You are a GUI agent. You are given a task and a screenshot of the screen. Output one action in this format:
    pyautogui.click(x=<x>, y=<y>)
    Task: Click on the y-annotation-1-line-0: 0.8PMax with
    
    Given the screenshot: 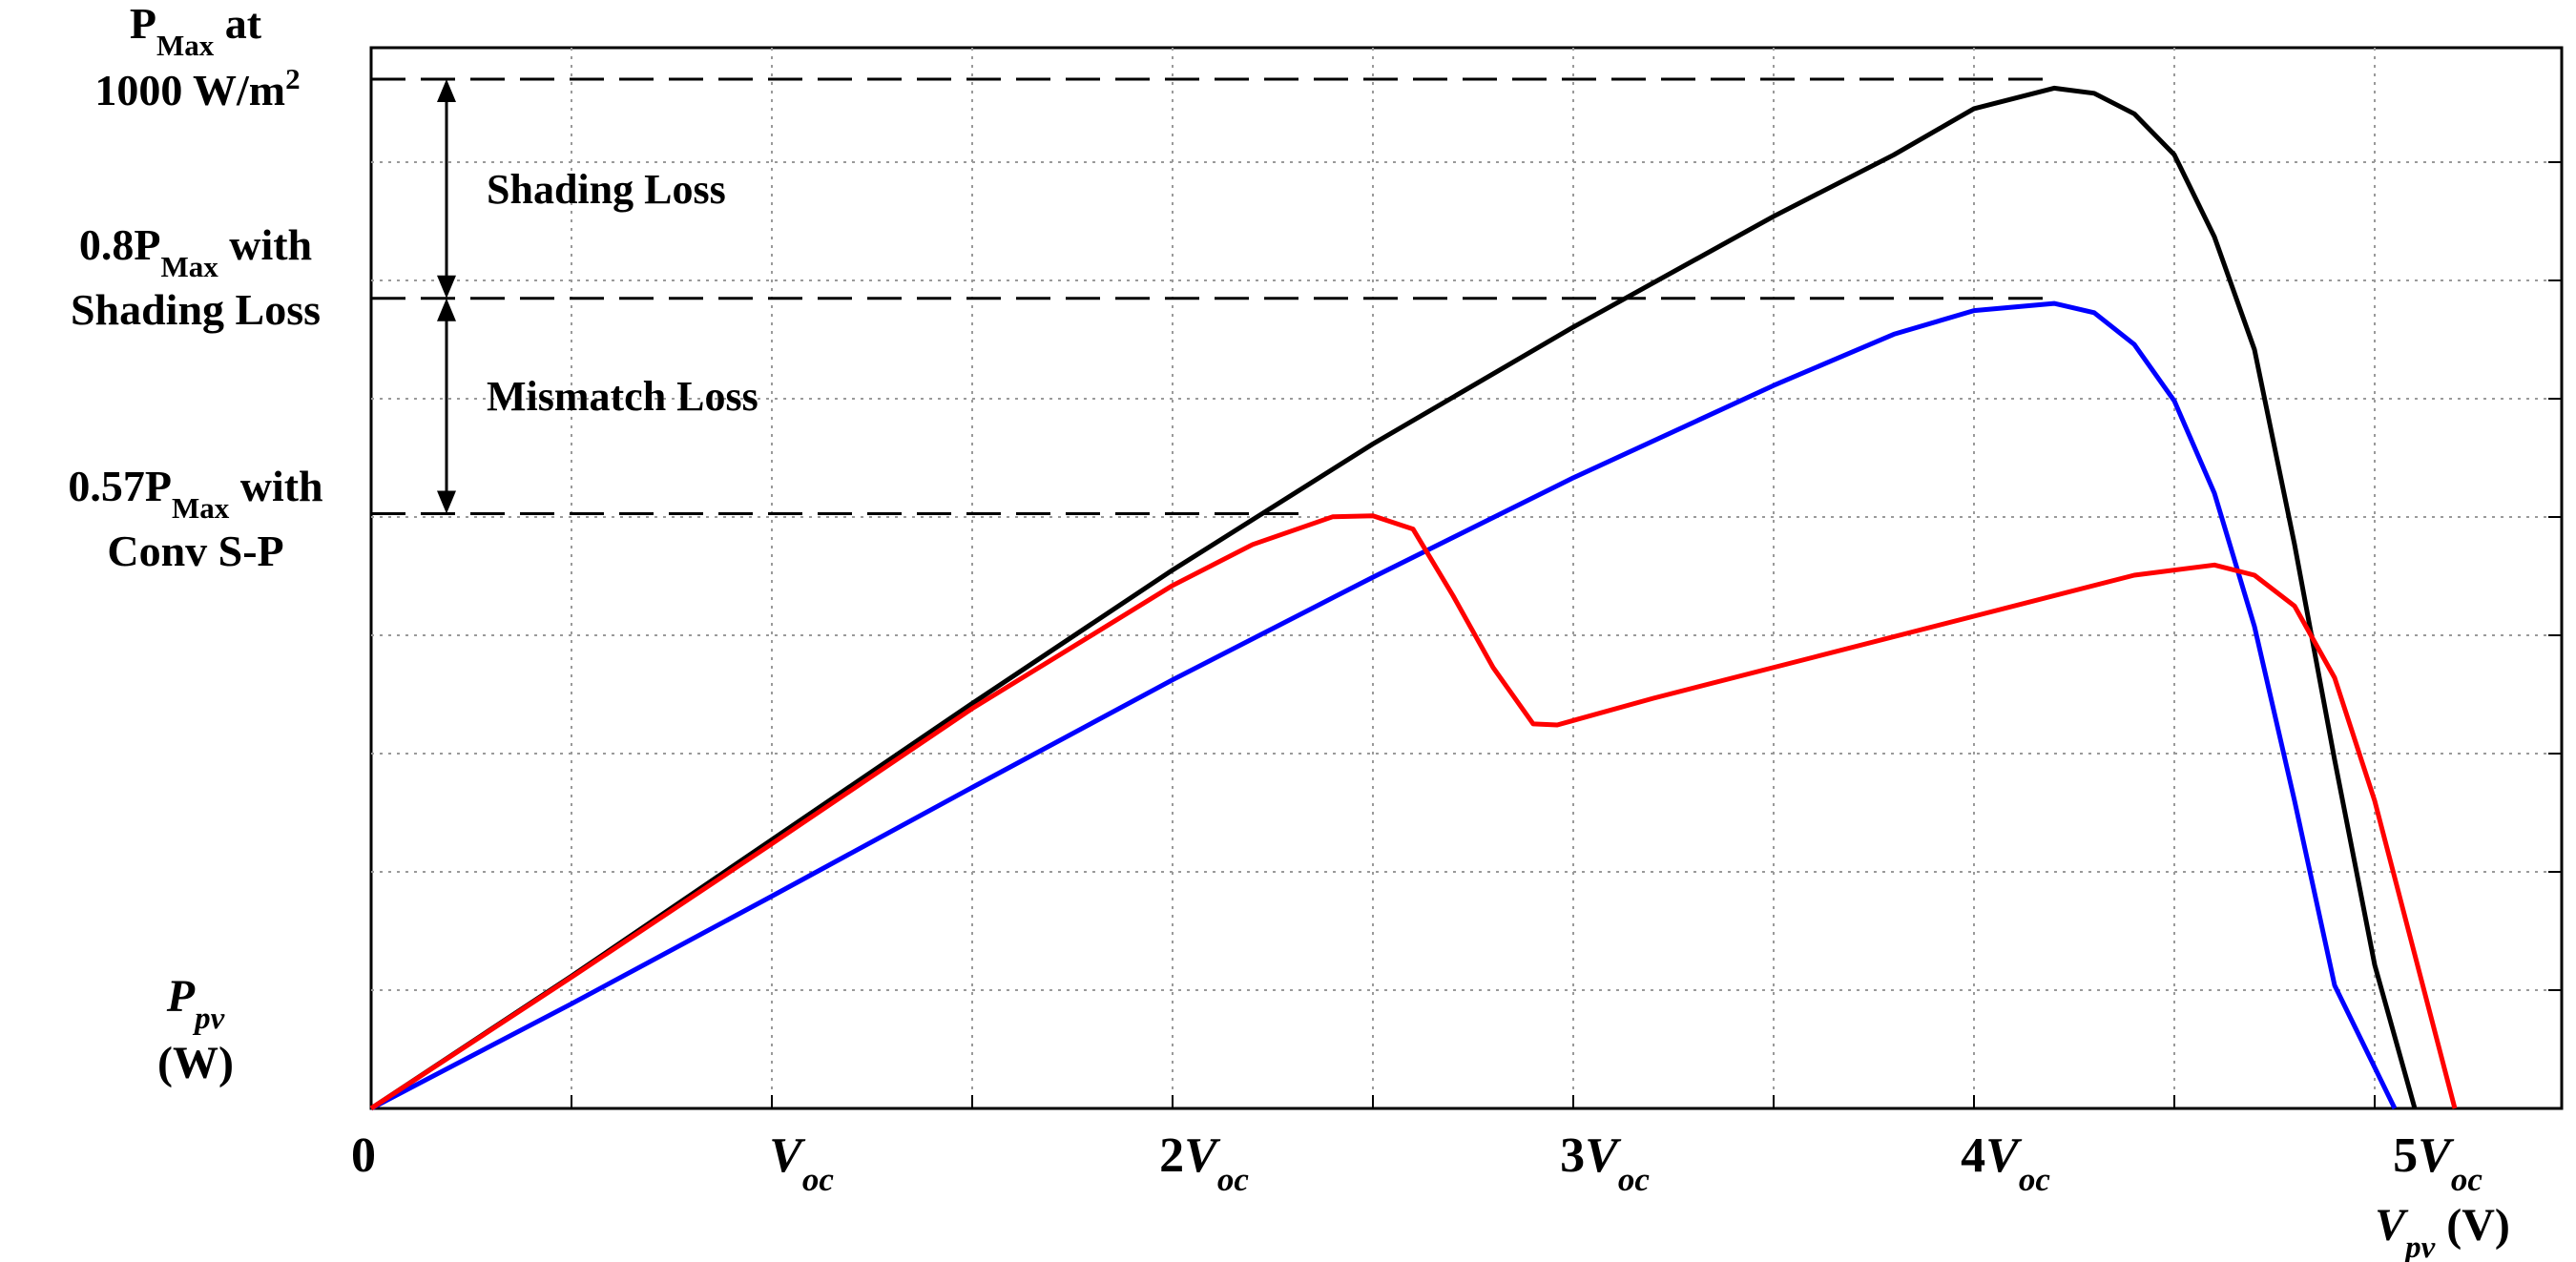 What is the action you would take?
    pyautogui.click(x=195, y=251)
    